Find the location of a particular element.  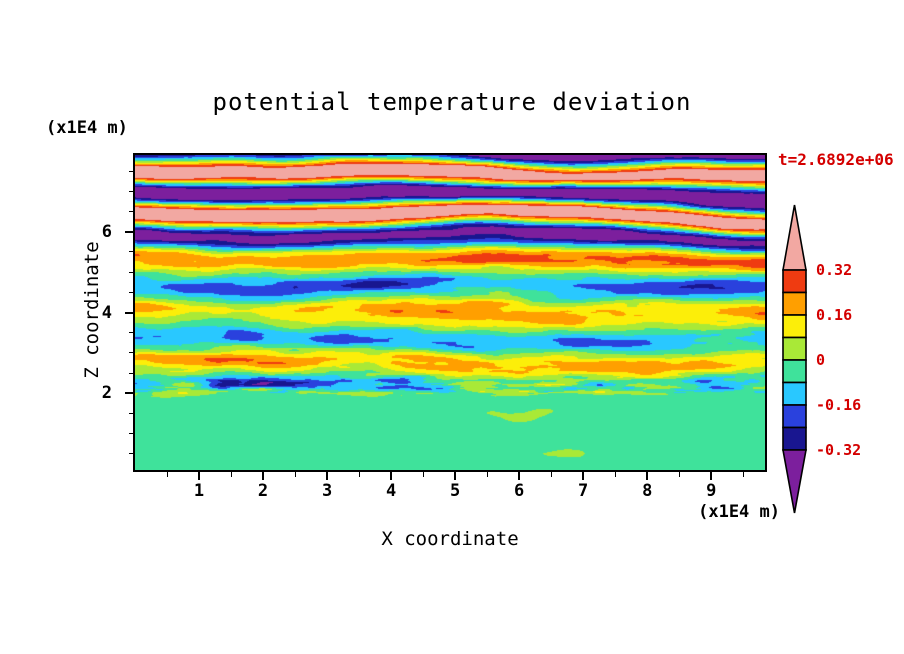

colorbar-label: -0.32 is located at coordinates (838, 450).